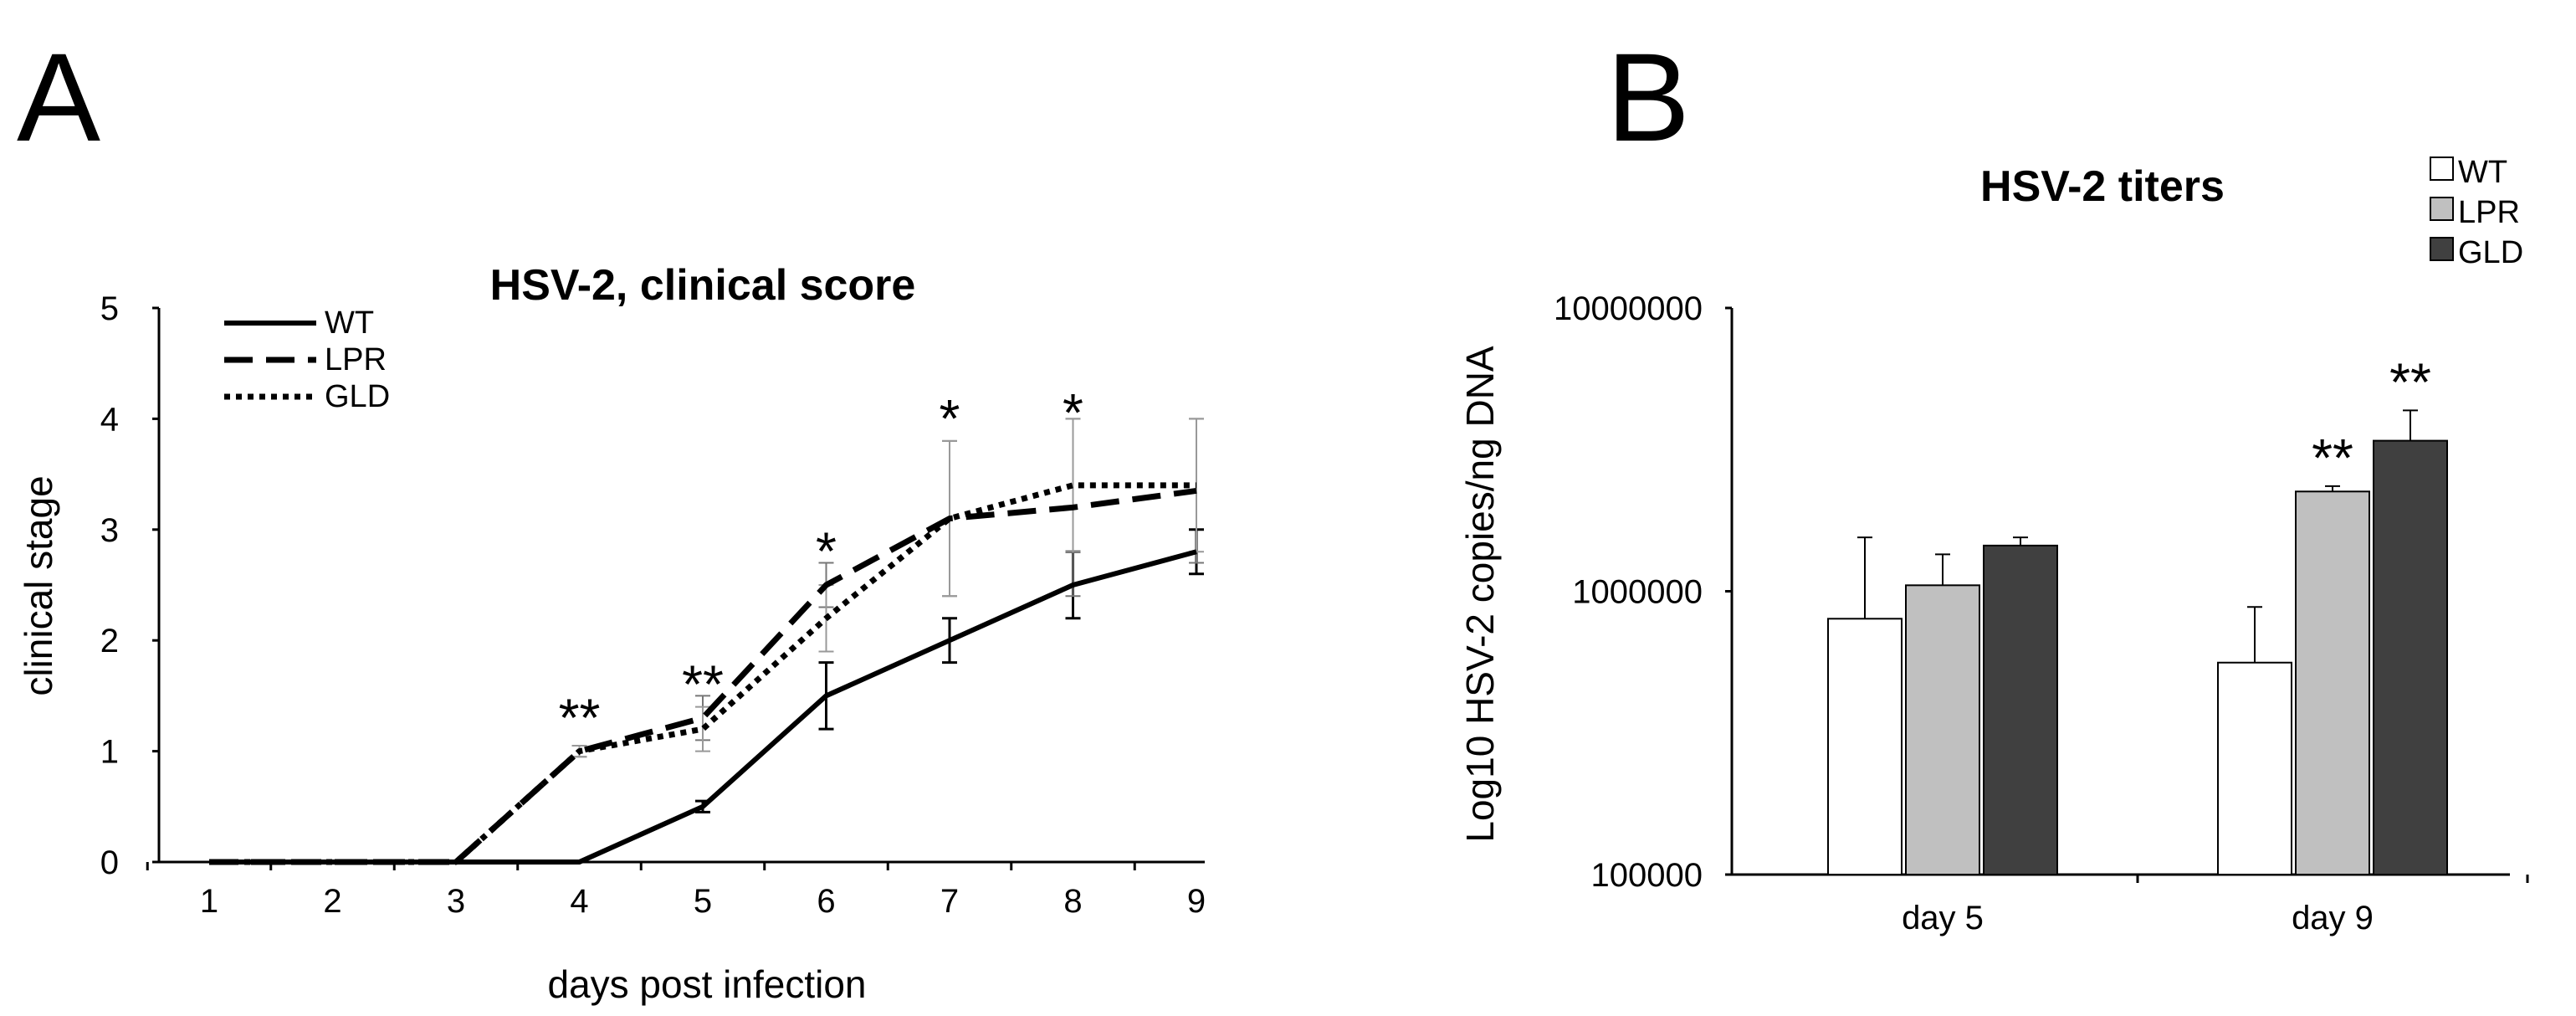 Image resolution: width=2576 pixels, height=1016 pixels. What do you see at coordinates (110, 753) in the screenshot?
I see `chart-a-y-tick-label: 1` at bounding box center [110, 753].